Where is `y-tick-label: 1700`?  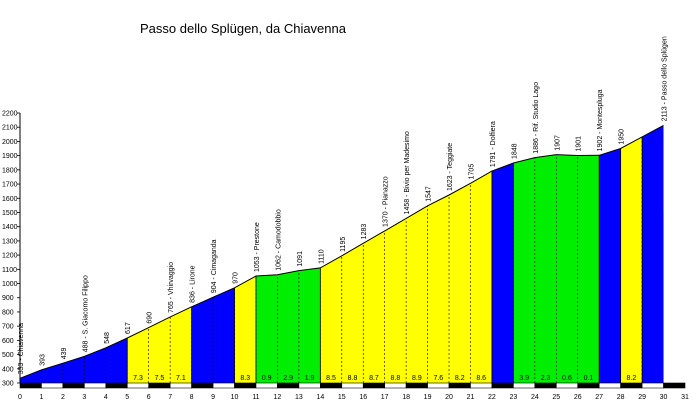 y-tick-label: 1700 is located at coordinates (10, 185).